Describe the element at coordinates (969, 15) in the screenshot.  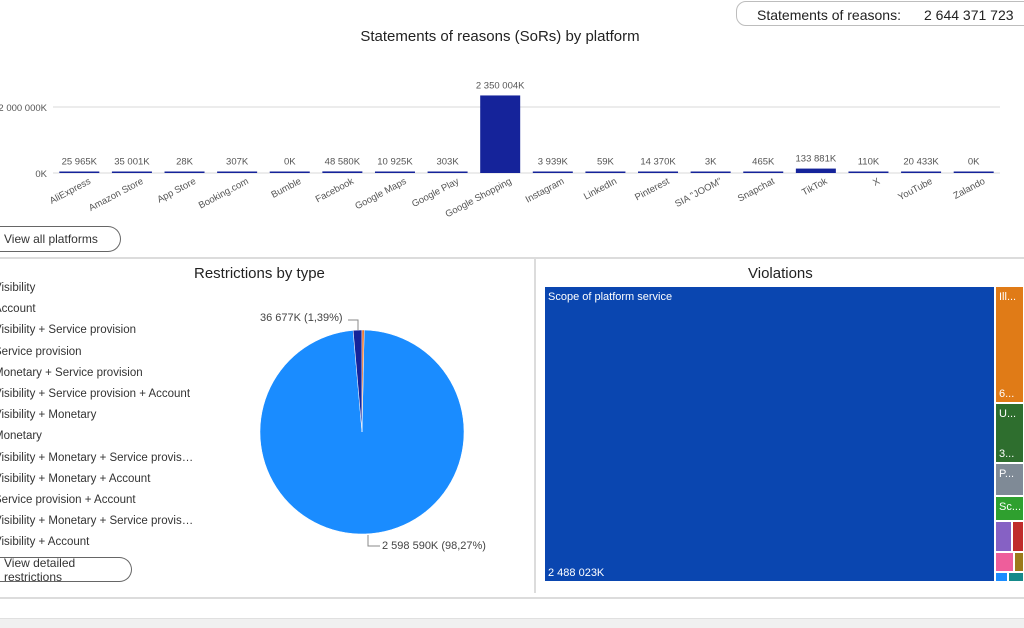
I see `total-sors-value: 2 644 371 723` at that location.